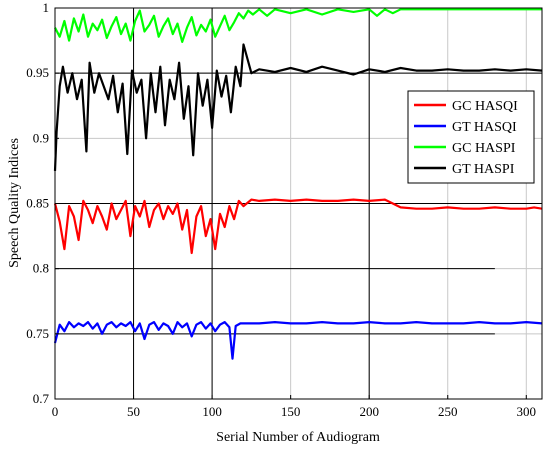 Image resolution: width=550 pixels, height=449 pixels. I want to click on series-line-gc-hasqi, so click(298, 226).